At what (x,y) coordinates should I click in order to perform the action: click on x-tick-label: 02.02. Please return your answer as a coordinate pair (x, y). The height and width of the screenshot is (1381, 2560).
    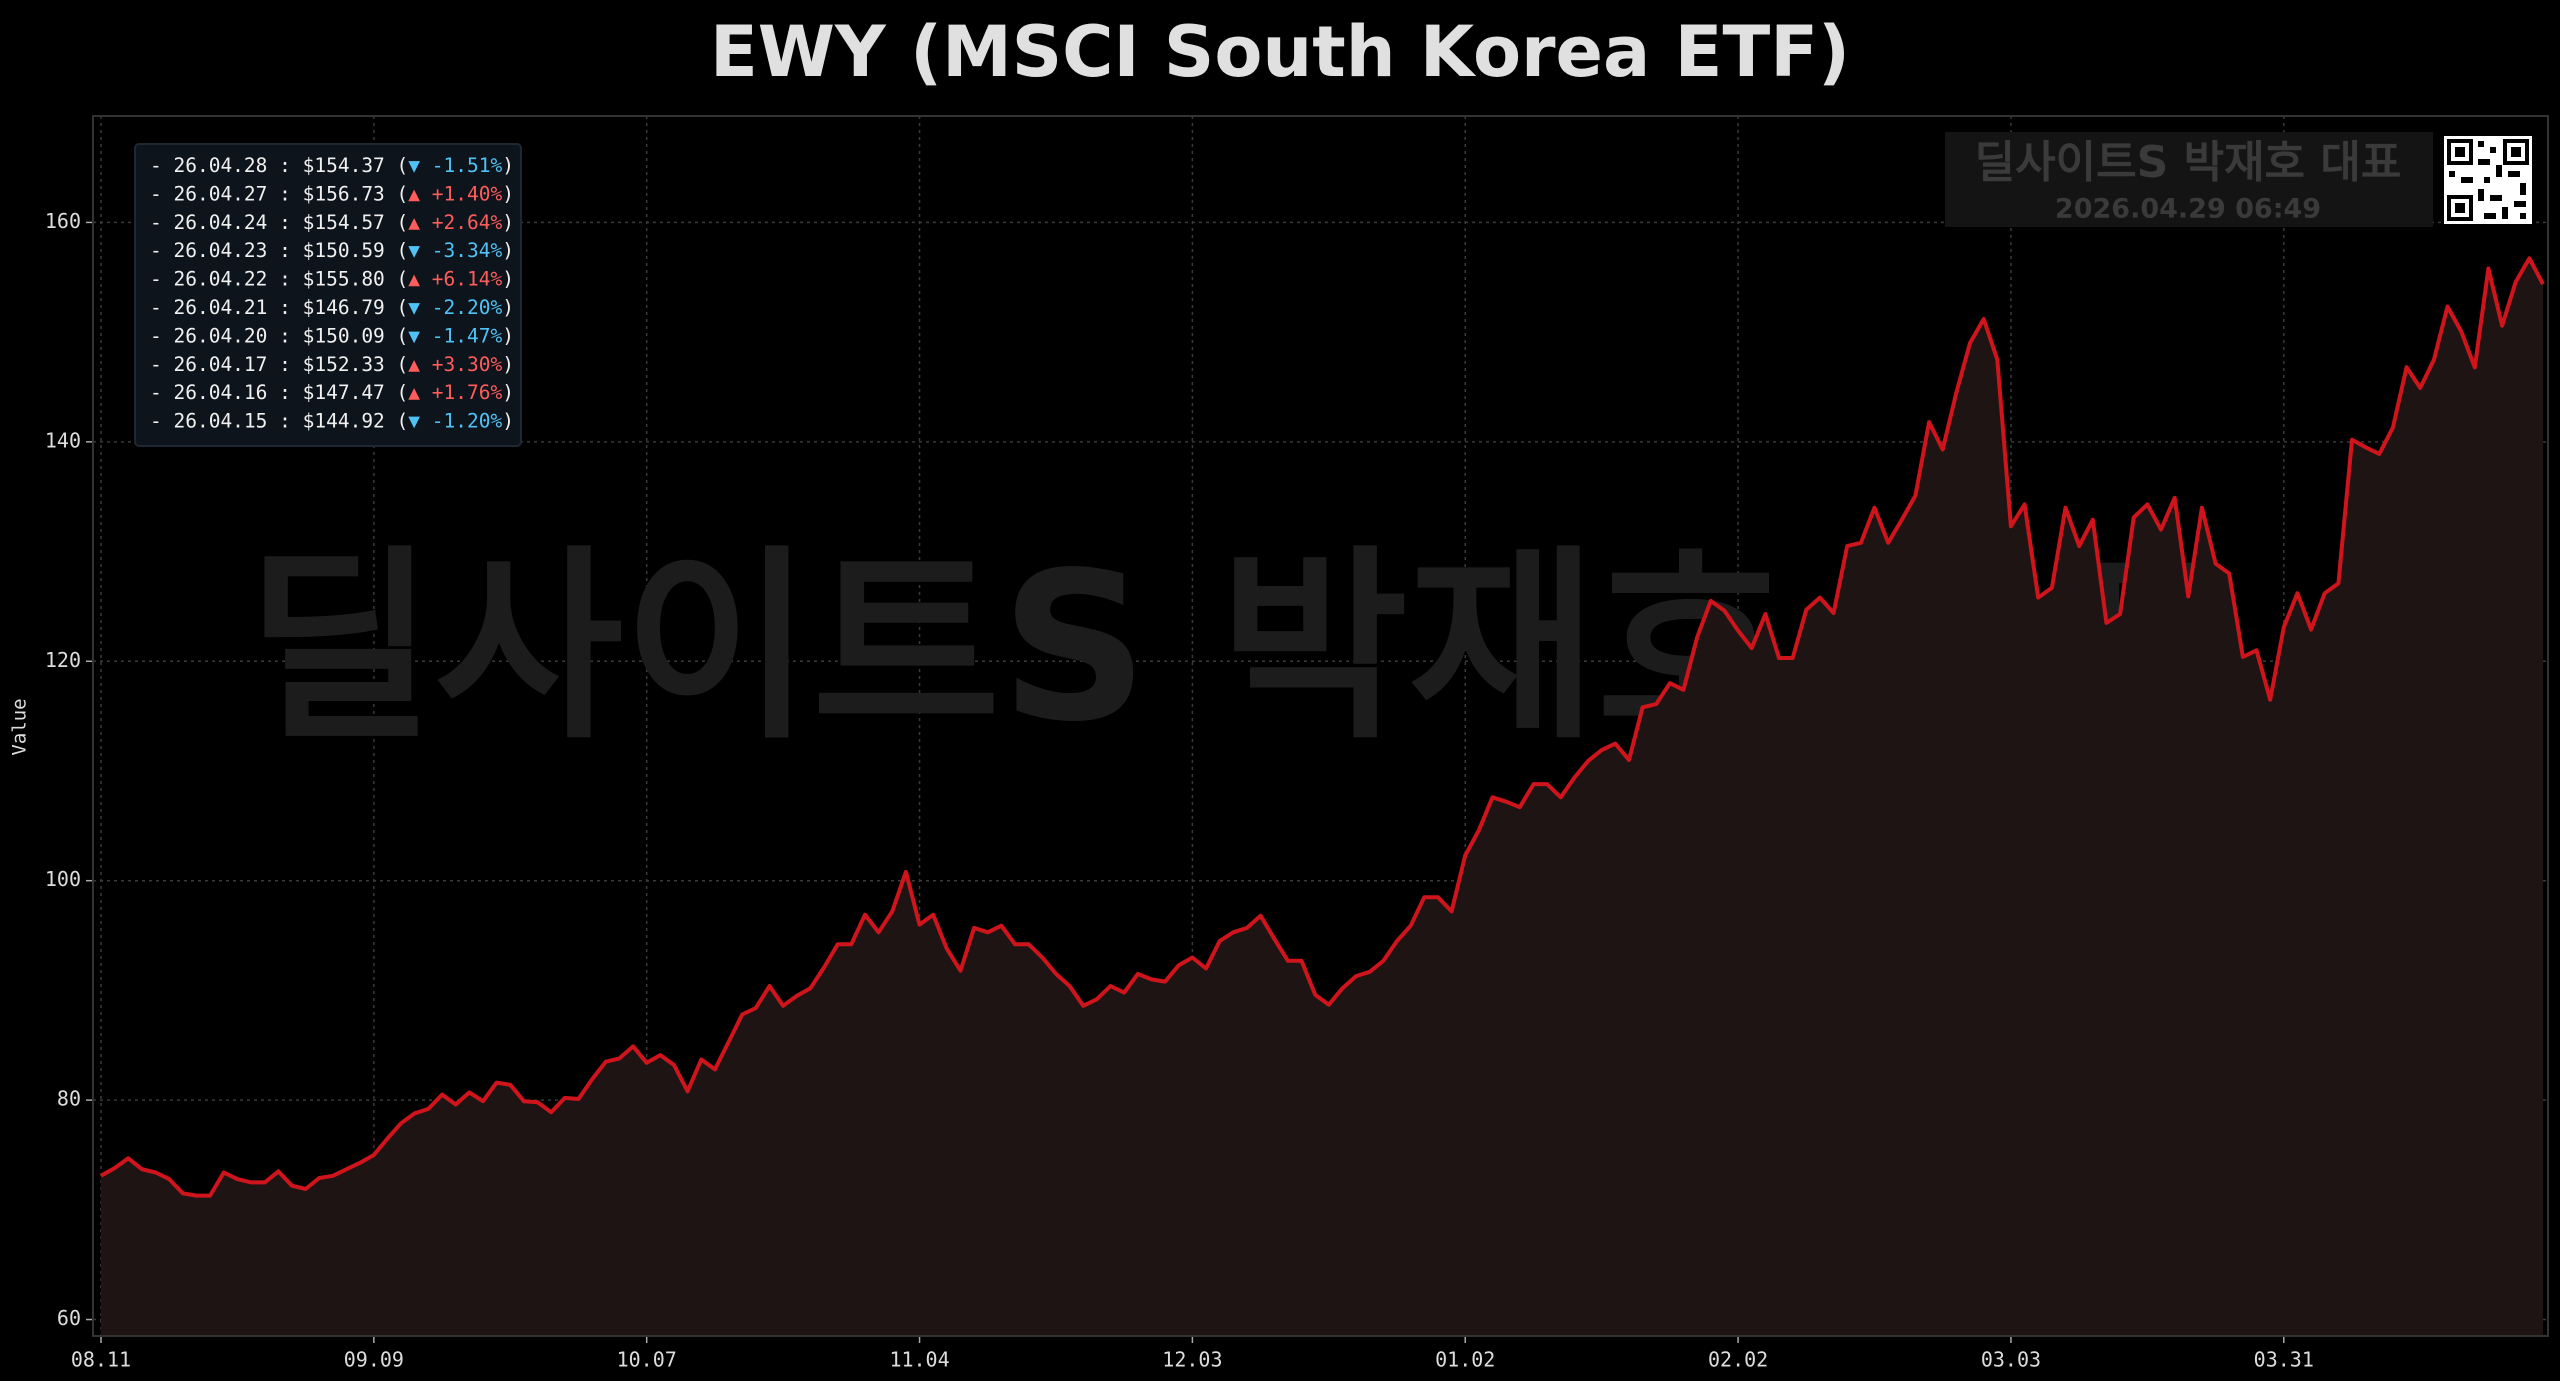
    Looking at the image, I should click on (1738, 1360).